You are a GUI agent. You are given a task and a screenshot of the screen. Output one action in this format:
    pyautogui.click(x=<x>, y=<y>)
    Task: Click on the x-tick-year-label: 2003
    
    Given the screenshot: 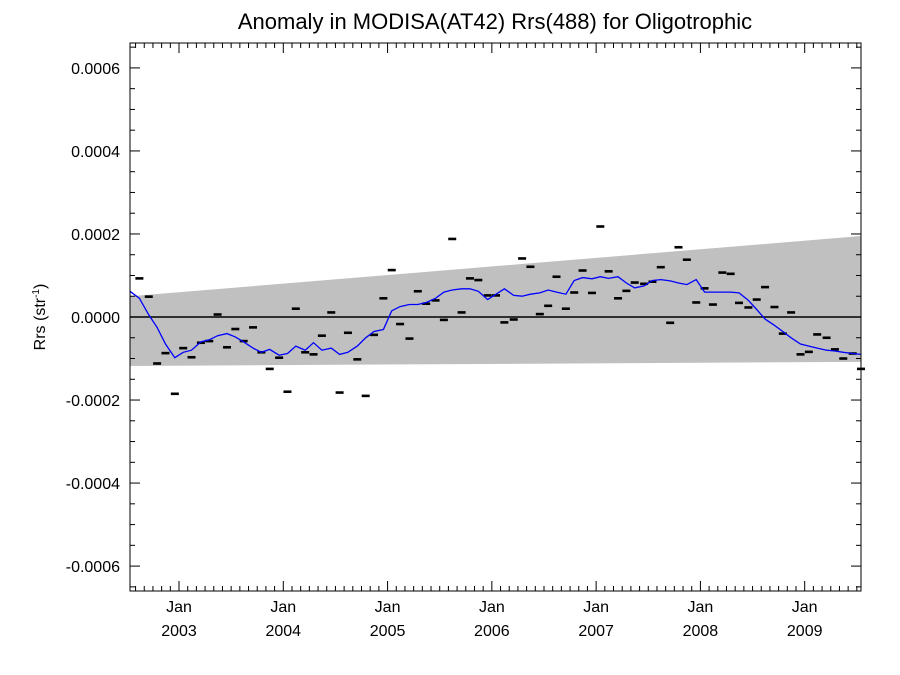 What is the action you would take?
    pyautogui.click(x=179, y=631)
    